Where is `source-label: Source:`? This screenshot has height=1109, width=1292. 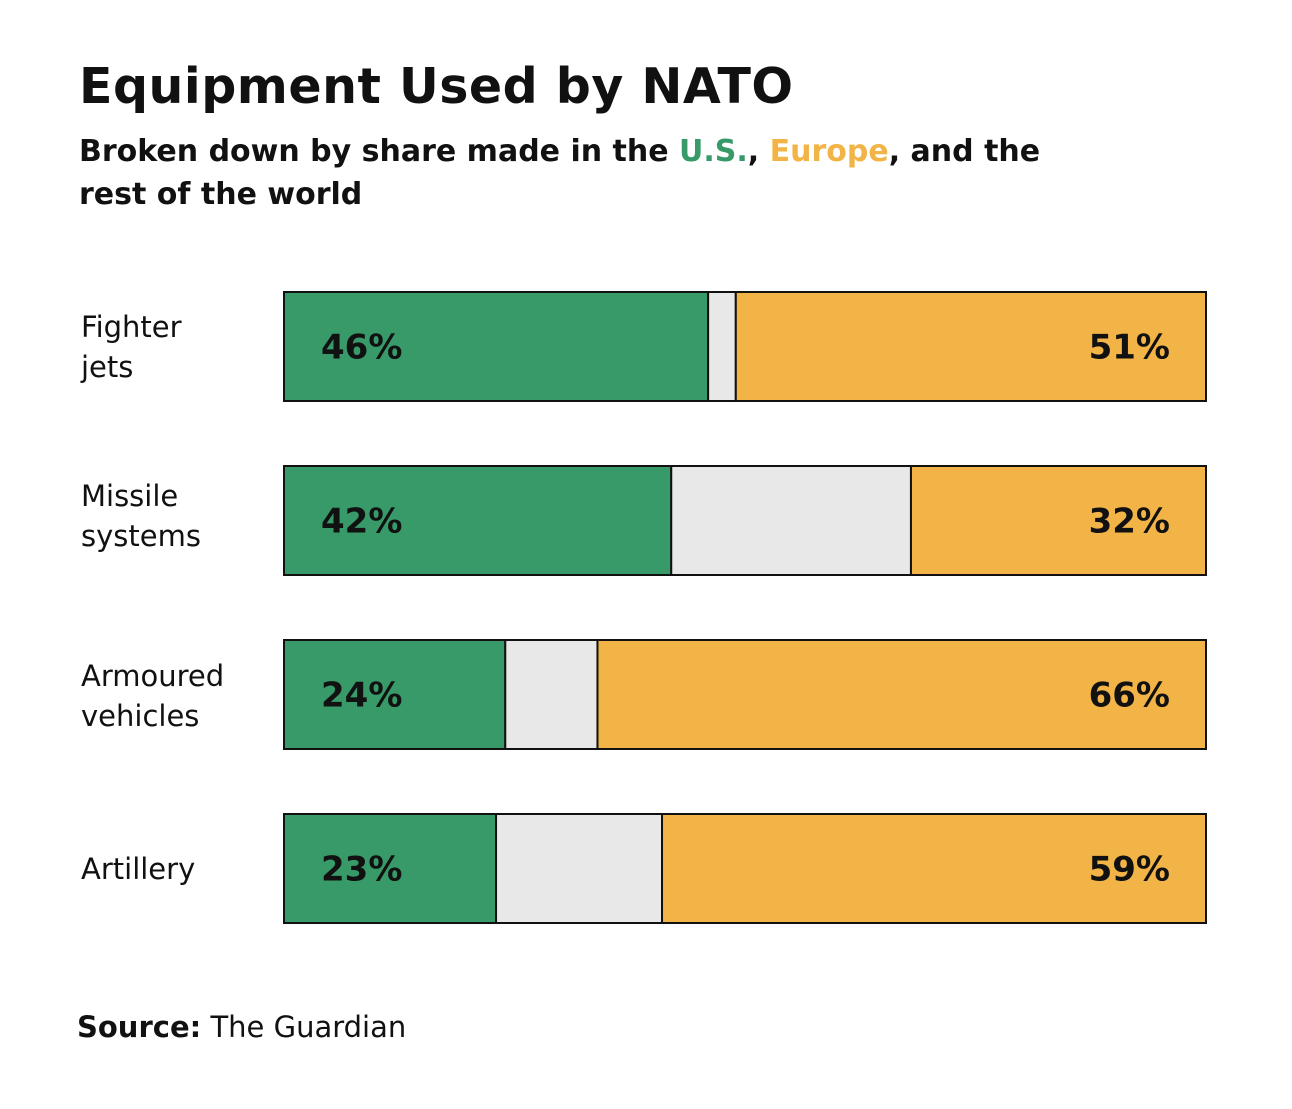
source-label: Source: is located at coordinates (139, 1027).